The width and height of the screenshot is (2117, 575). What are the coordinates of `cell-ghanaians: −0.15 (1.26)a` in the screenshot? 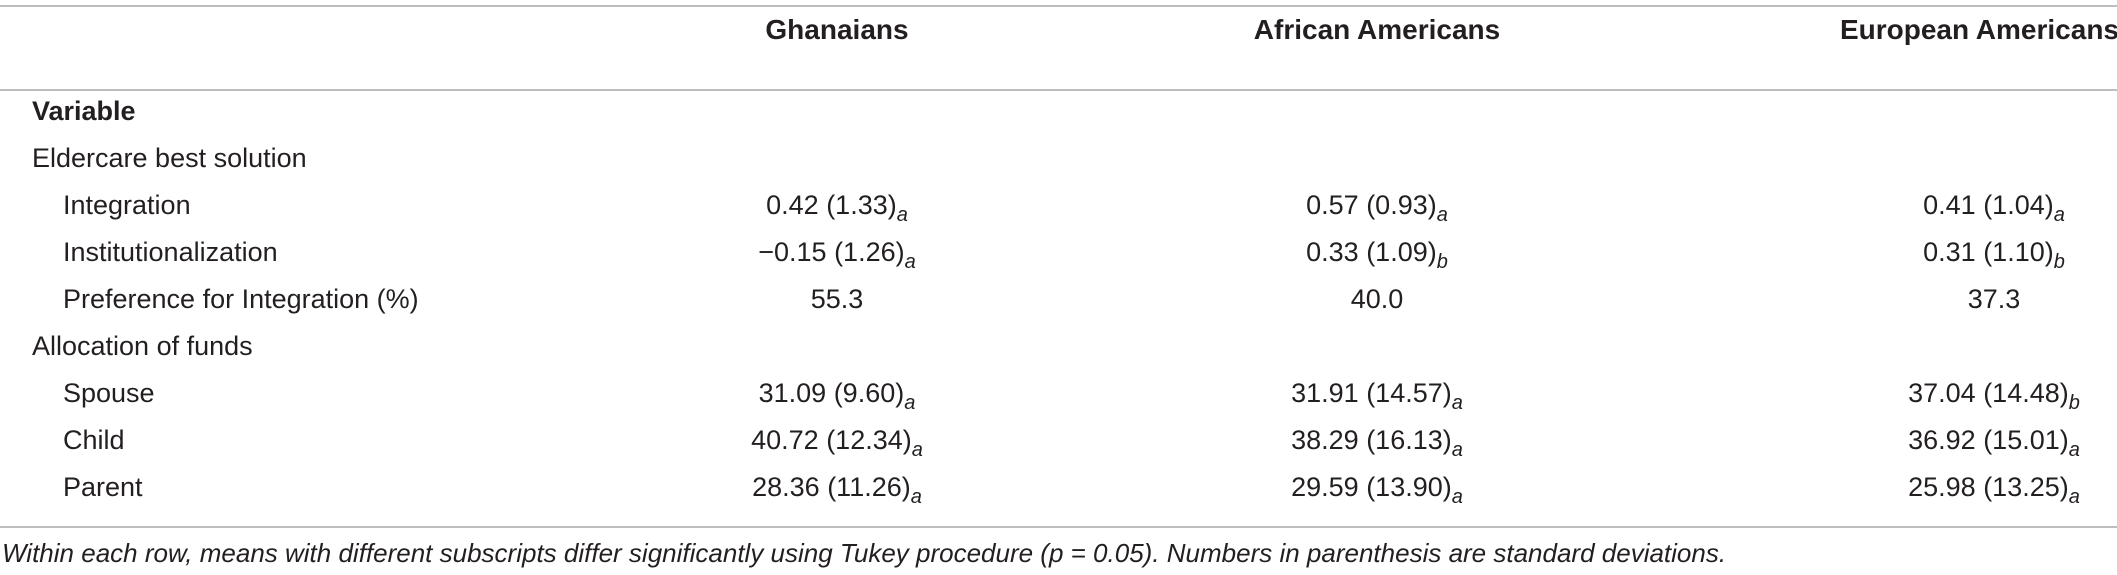 It's located at (837, 255).